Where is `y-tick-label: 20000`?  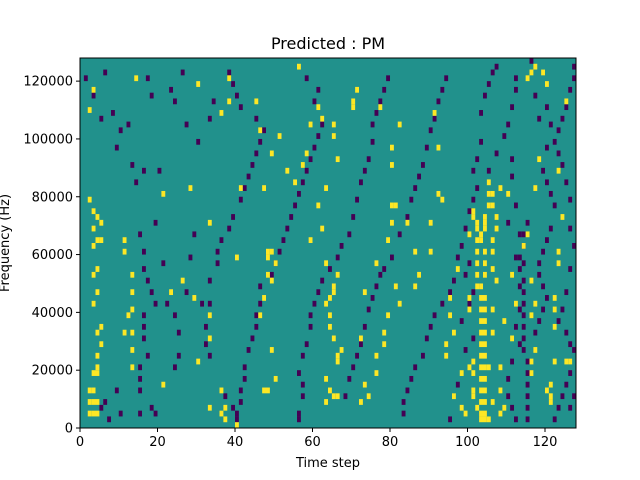 y-tick-label: 20000 is located at coordinates (52, 371).